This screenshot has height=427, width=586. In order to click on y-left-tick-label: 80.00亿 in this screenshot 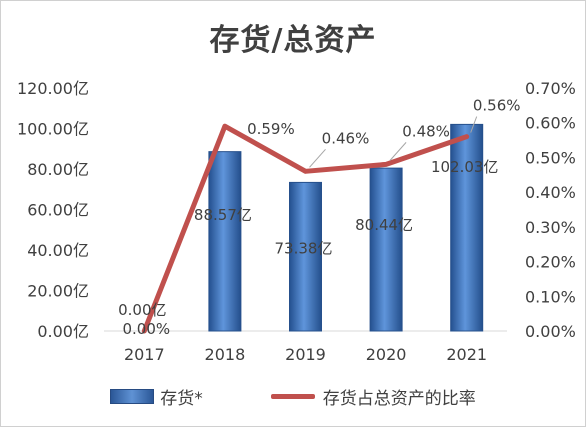, I will do `click(58, 169)`.